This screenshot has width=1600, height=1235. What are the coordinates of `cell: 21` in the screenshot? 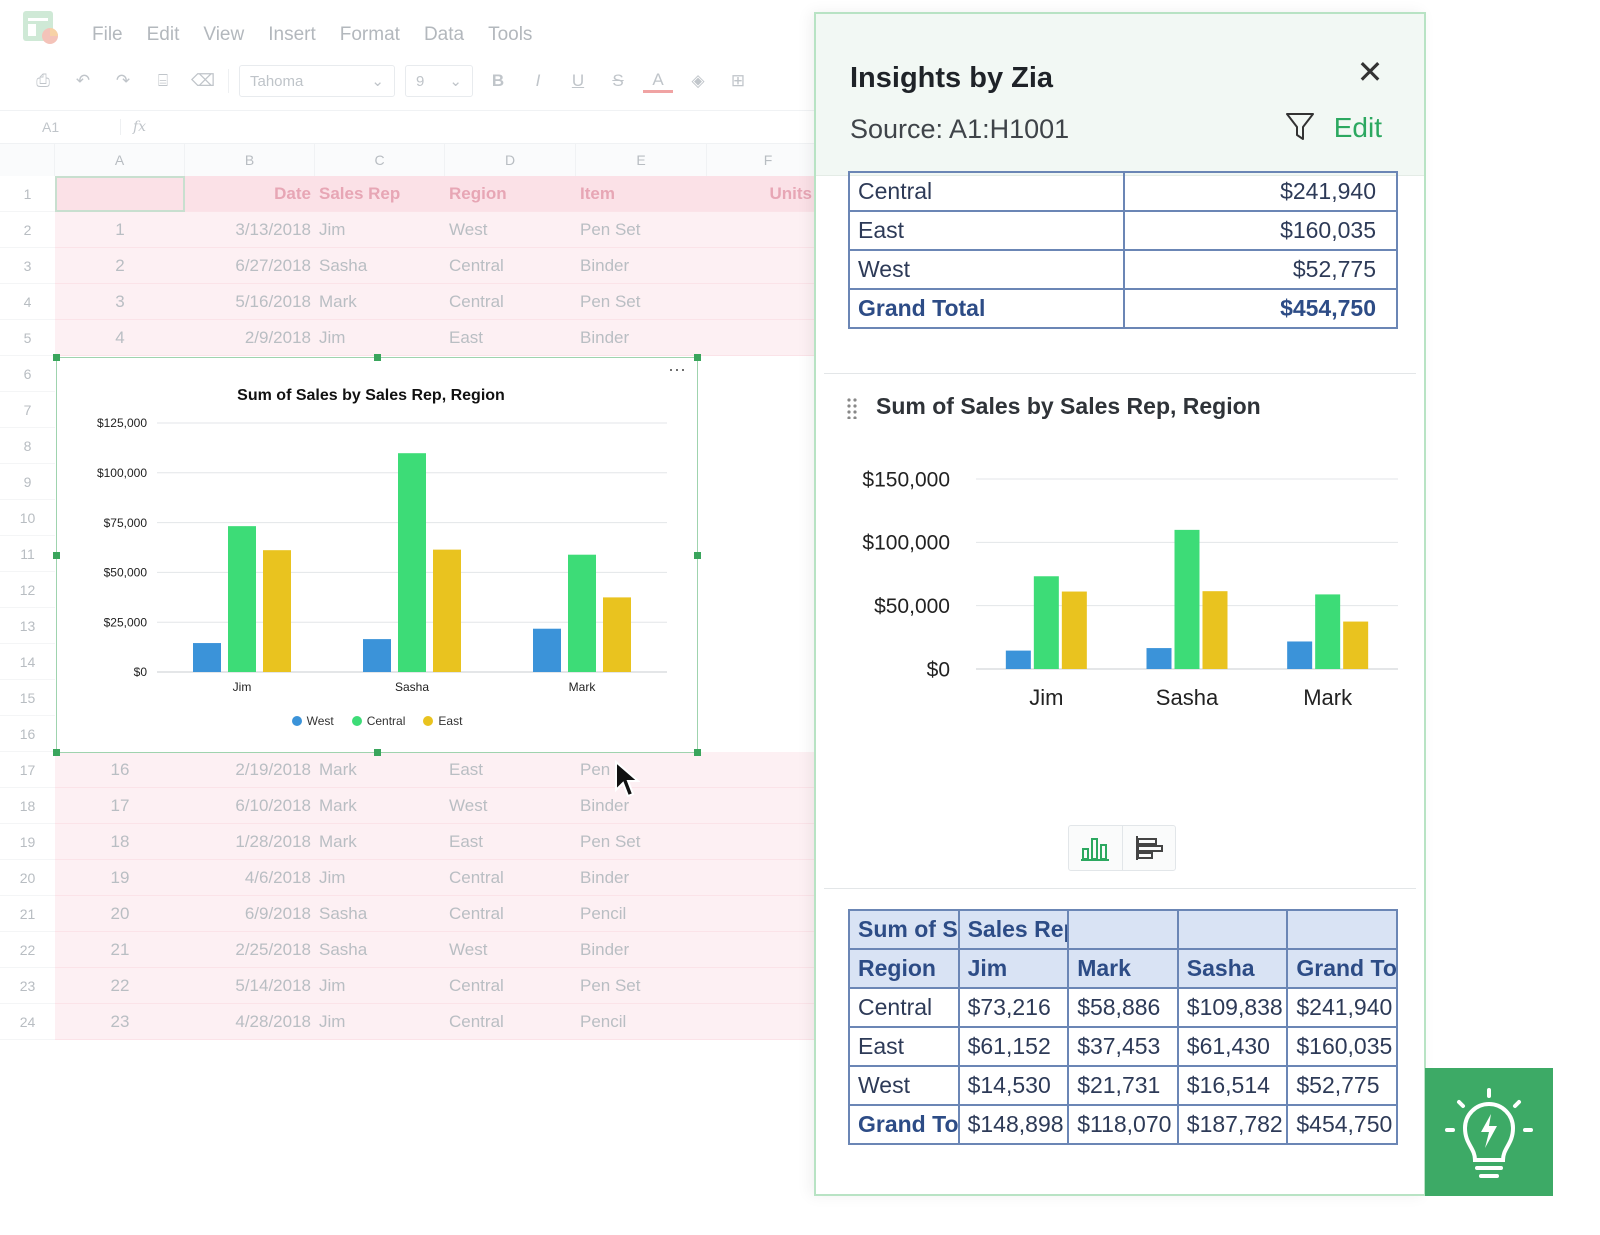 It's located at (120, 949).